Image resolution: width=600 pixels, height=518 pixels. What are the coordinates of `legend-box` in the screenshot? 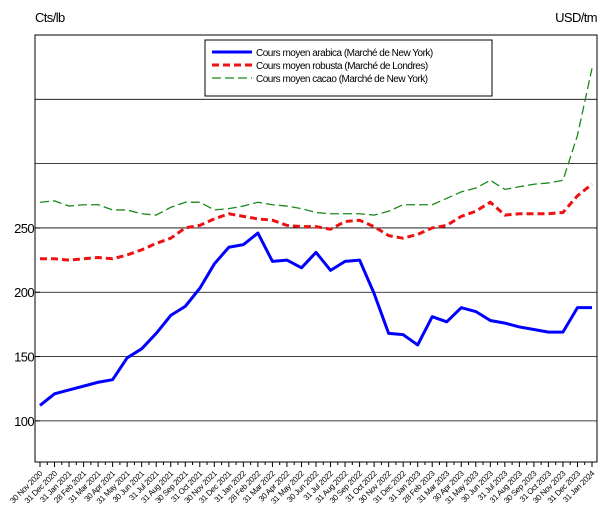 It's located at (348, 68).